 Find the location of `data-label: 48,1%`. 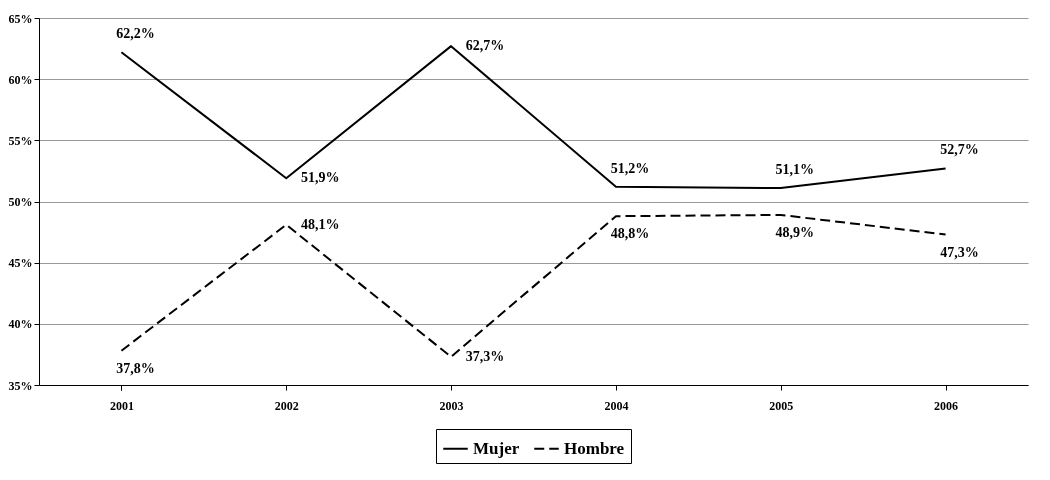

data-label: 48,1% is located at coordinates (320, 224).